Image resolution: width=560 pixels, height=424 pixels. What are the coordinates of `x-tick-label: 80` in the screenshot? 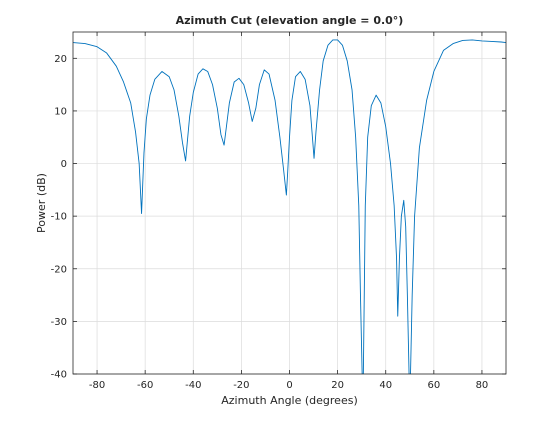 It's located at (482, 385).